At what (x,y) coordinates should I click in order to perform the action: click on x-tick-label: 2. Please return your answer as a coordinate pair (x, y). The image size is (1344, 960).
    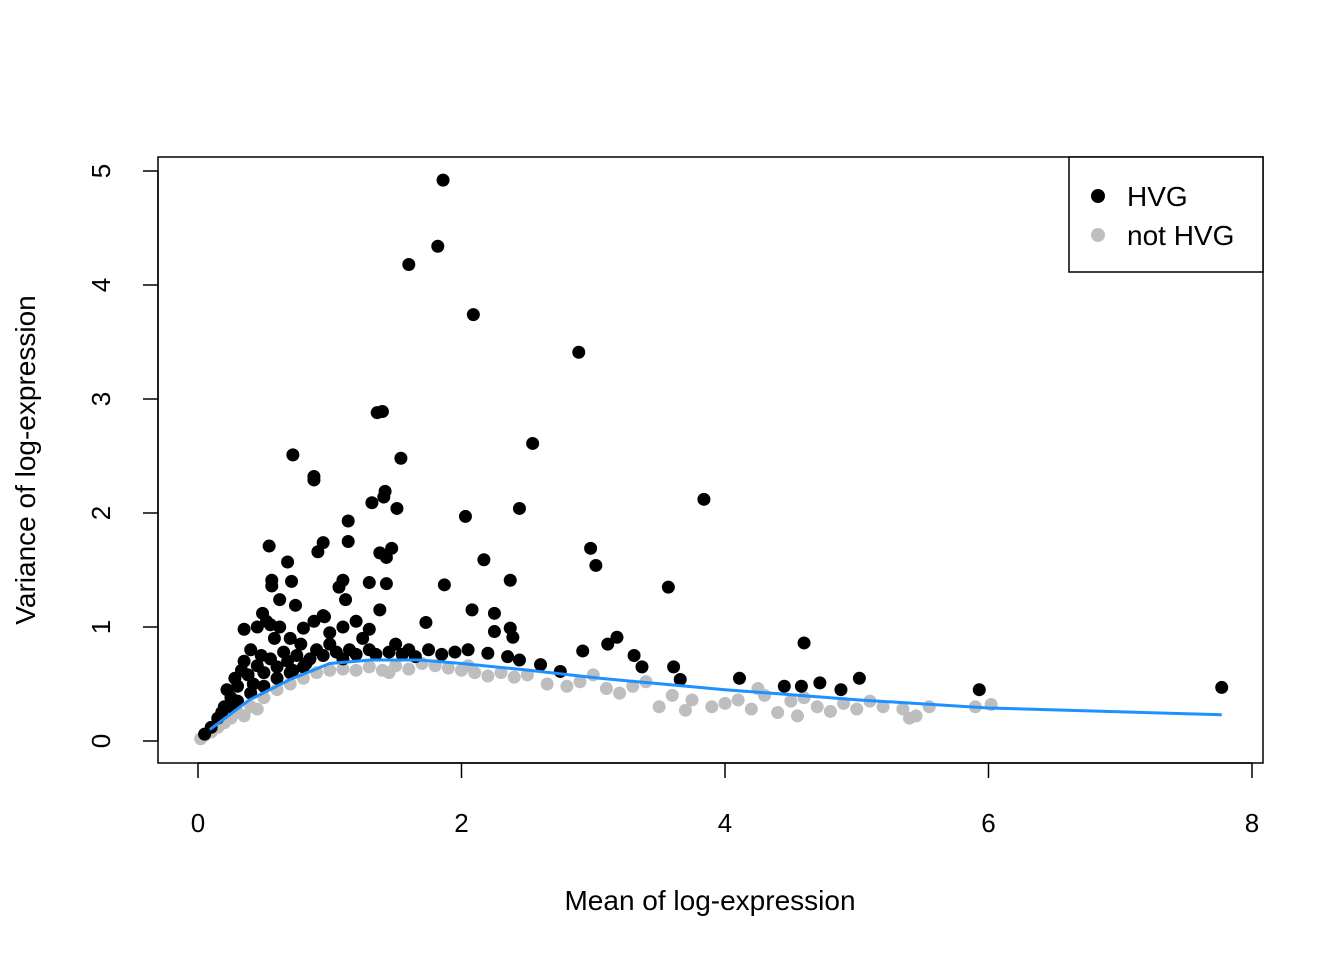
    Looking at the image, I should click on (461, 823).